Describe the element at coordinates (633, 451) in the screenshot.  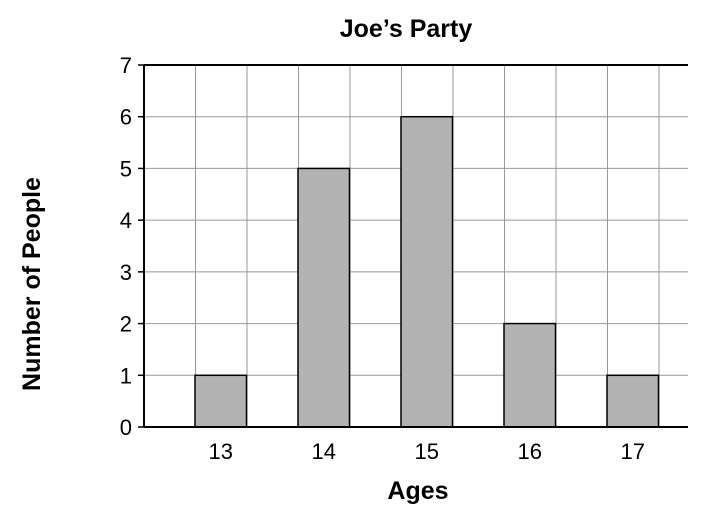
I see `x-tick-label: 17` at that location.